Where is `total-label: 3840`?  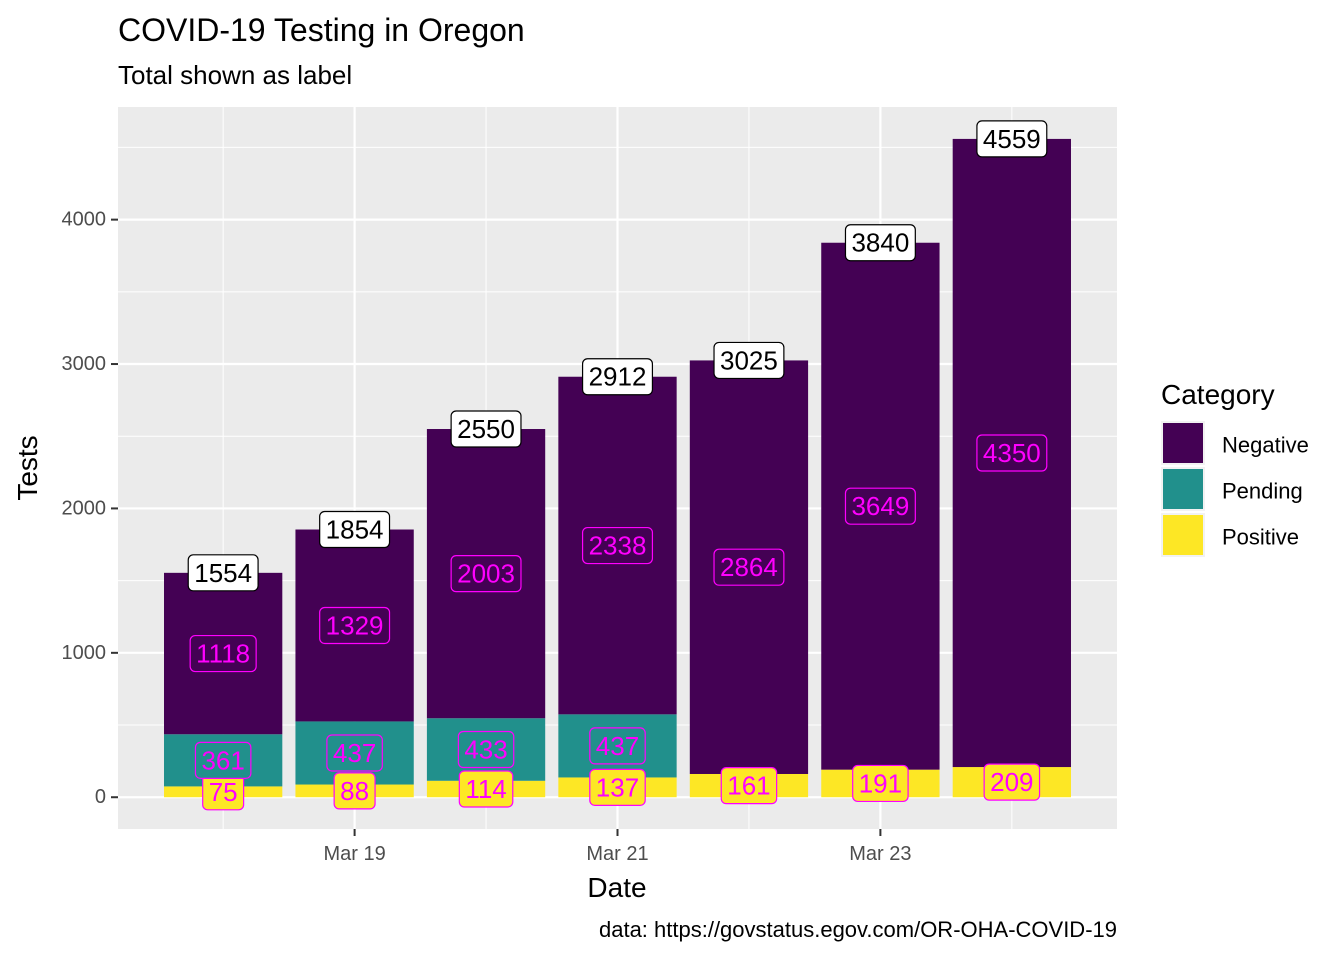 total-label: 3840 is located at coordinates (880, 243).